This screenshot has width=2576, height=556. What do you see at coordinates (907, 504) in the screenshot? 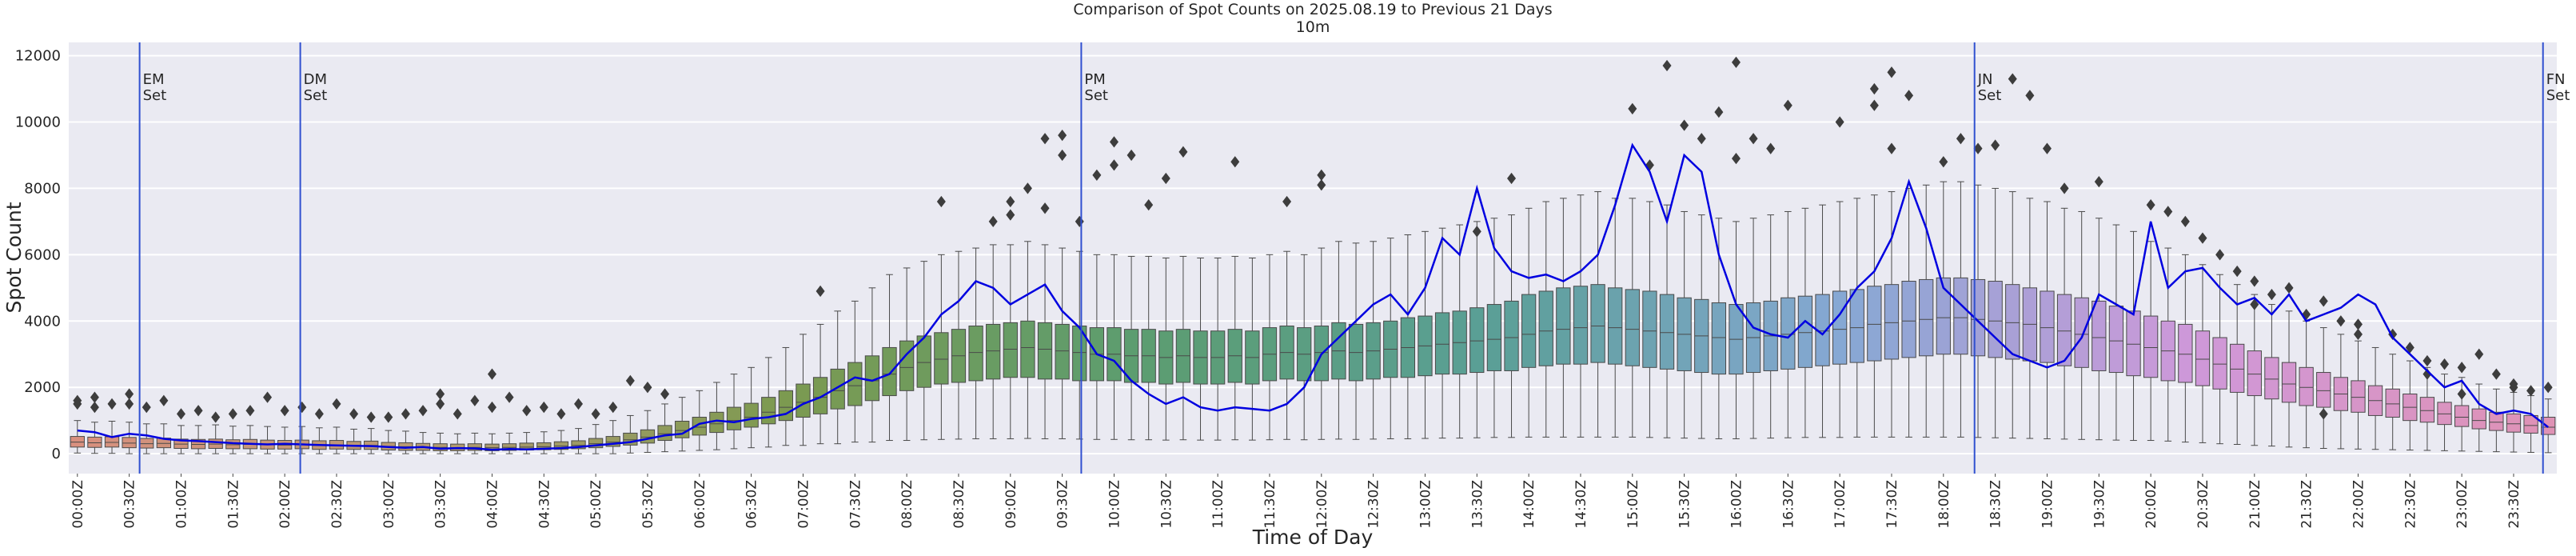
I see `x-tick-label: 08:00Z` at bounding box center [907, 504].